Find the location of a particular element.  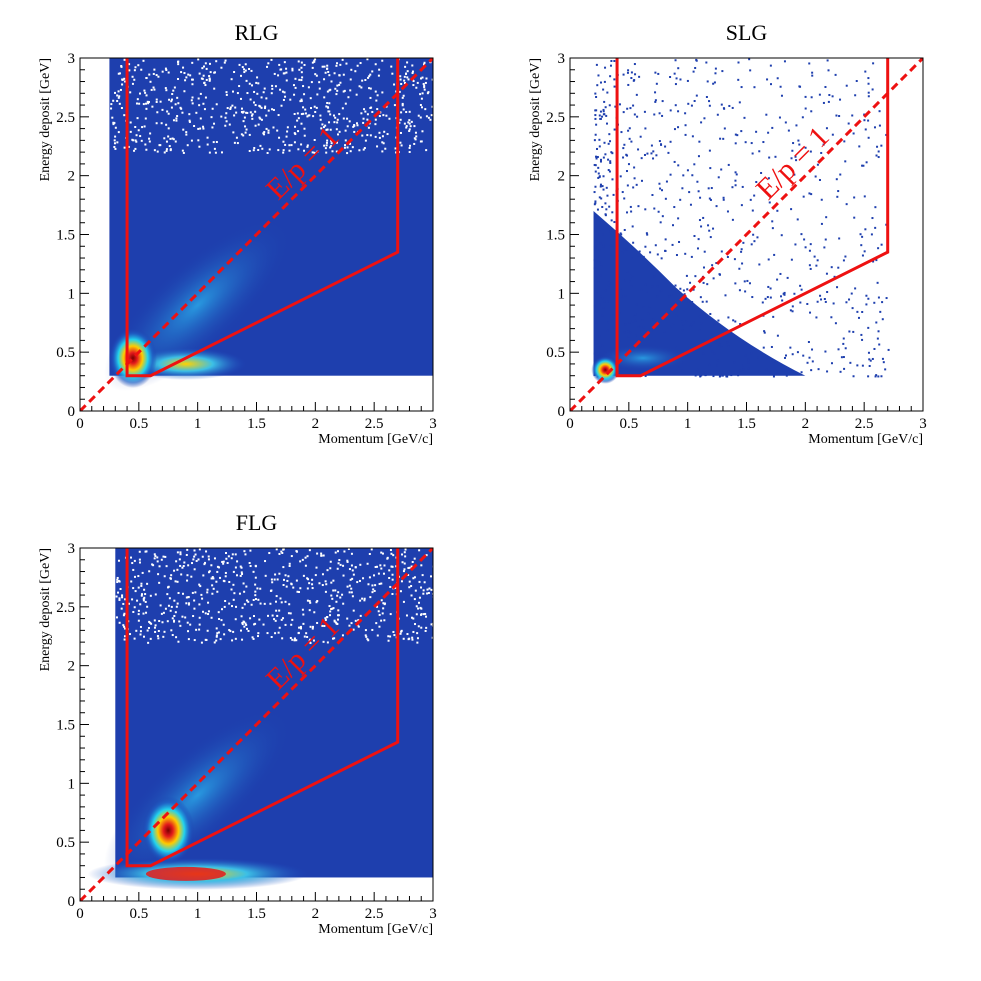

x-axis-label: Momentum [GeV/c] is located at coordinates (865, 439).